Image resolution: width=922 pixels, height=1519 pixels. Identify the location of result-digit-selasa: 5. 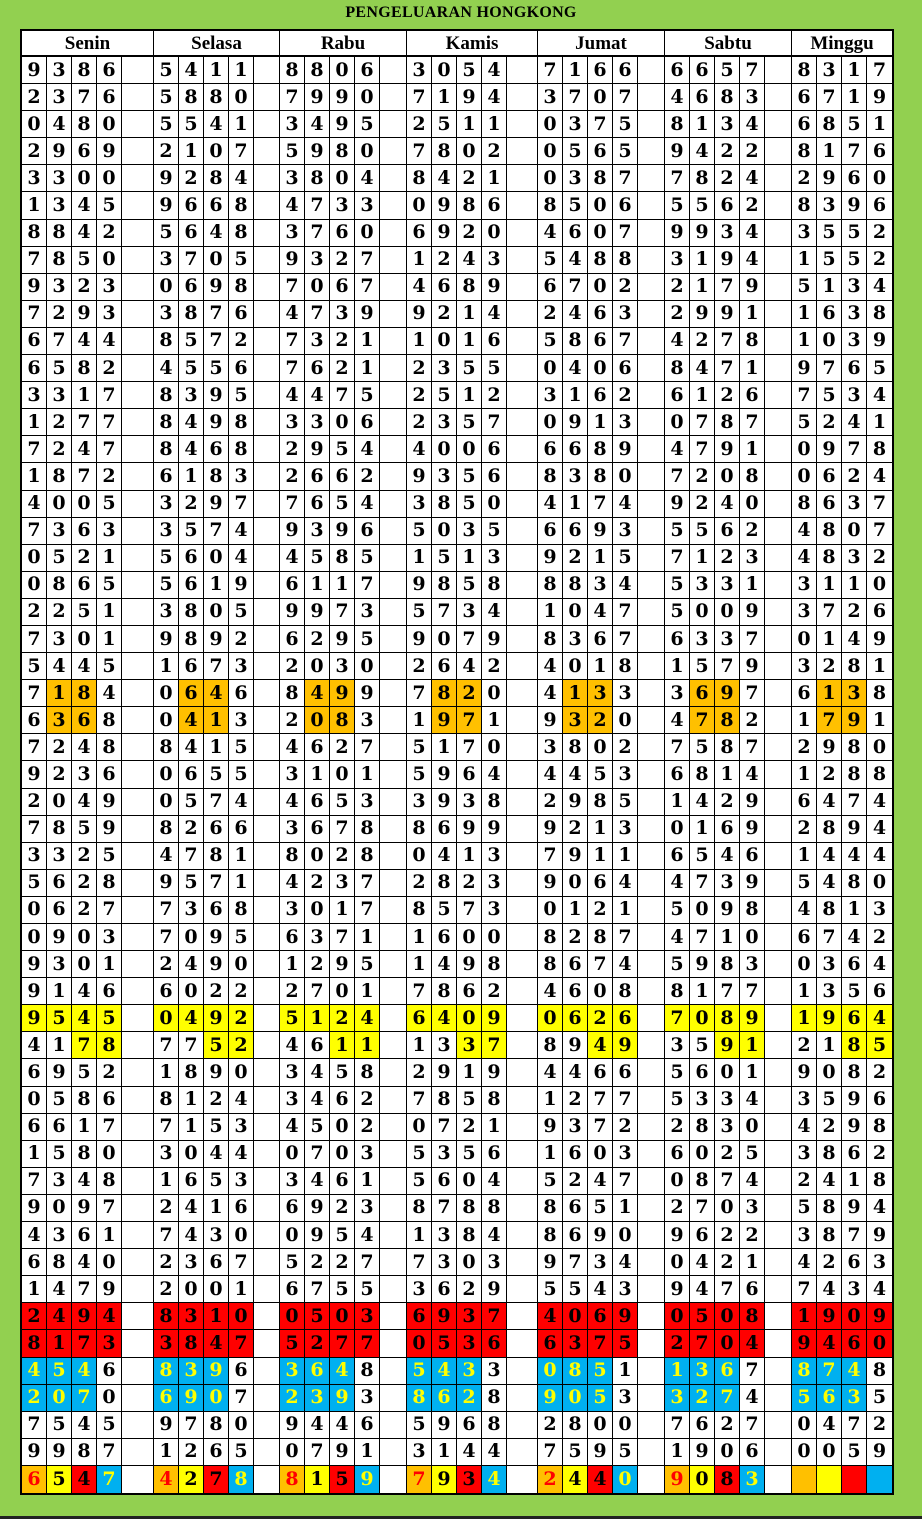
(191, 531).